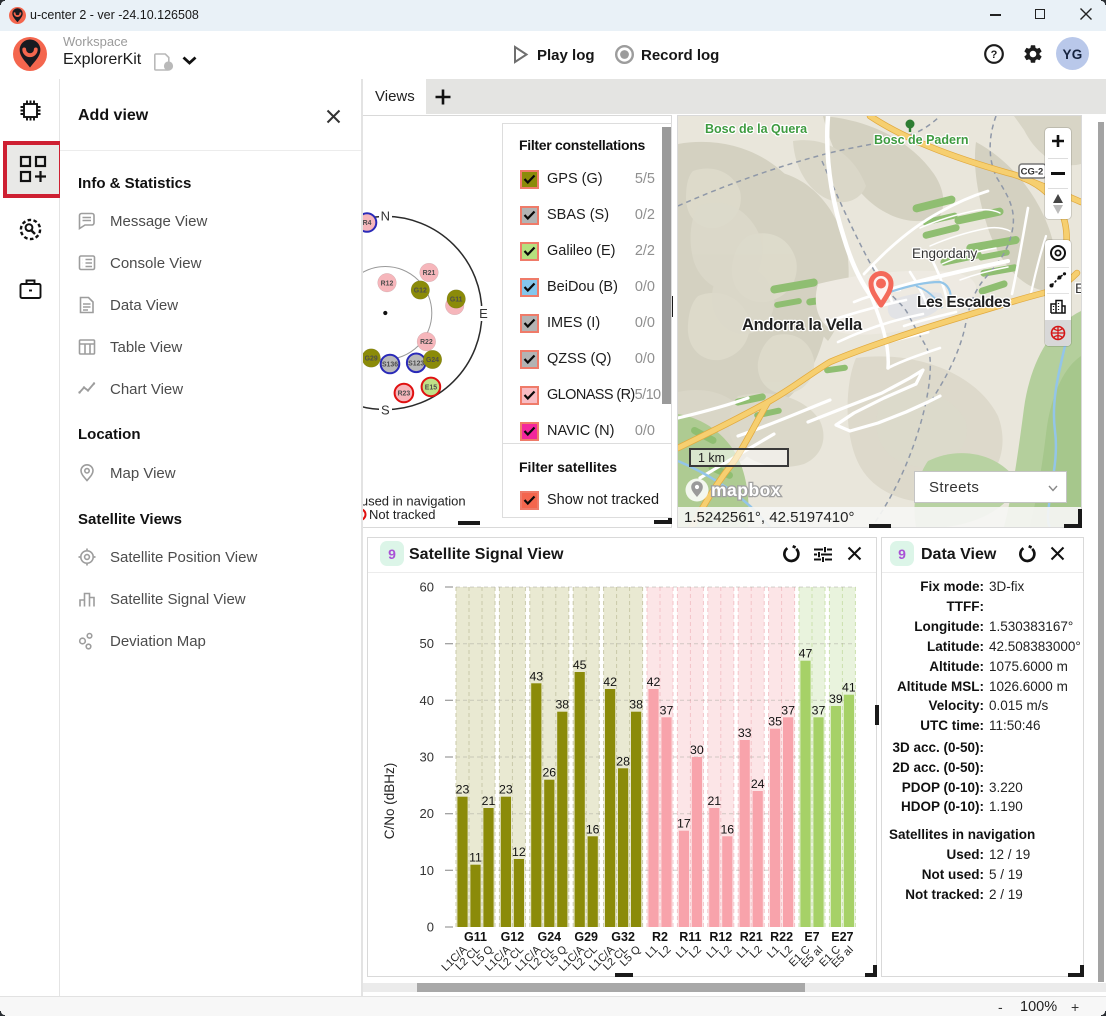  What do you see at coordinates (536, 676) in the screenshot?
I see `svg-text: 43` at bounding box center [536, 676].